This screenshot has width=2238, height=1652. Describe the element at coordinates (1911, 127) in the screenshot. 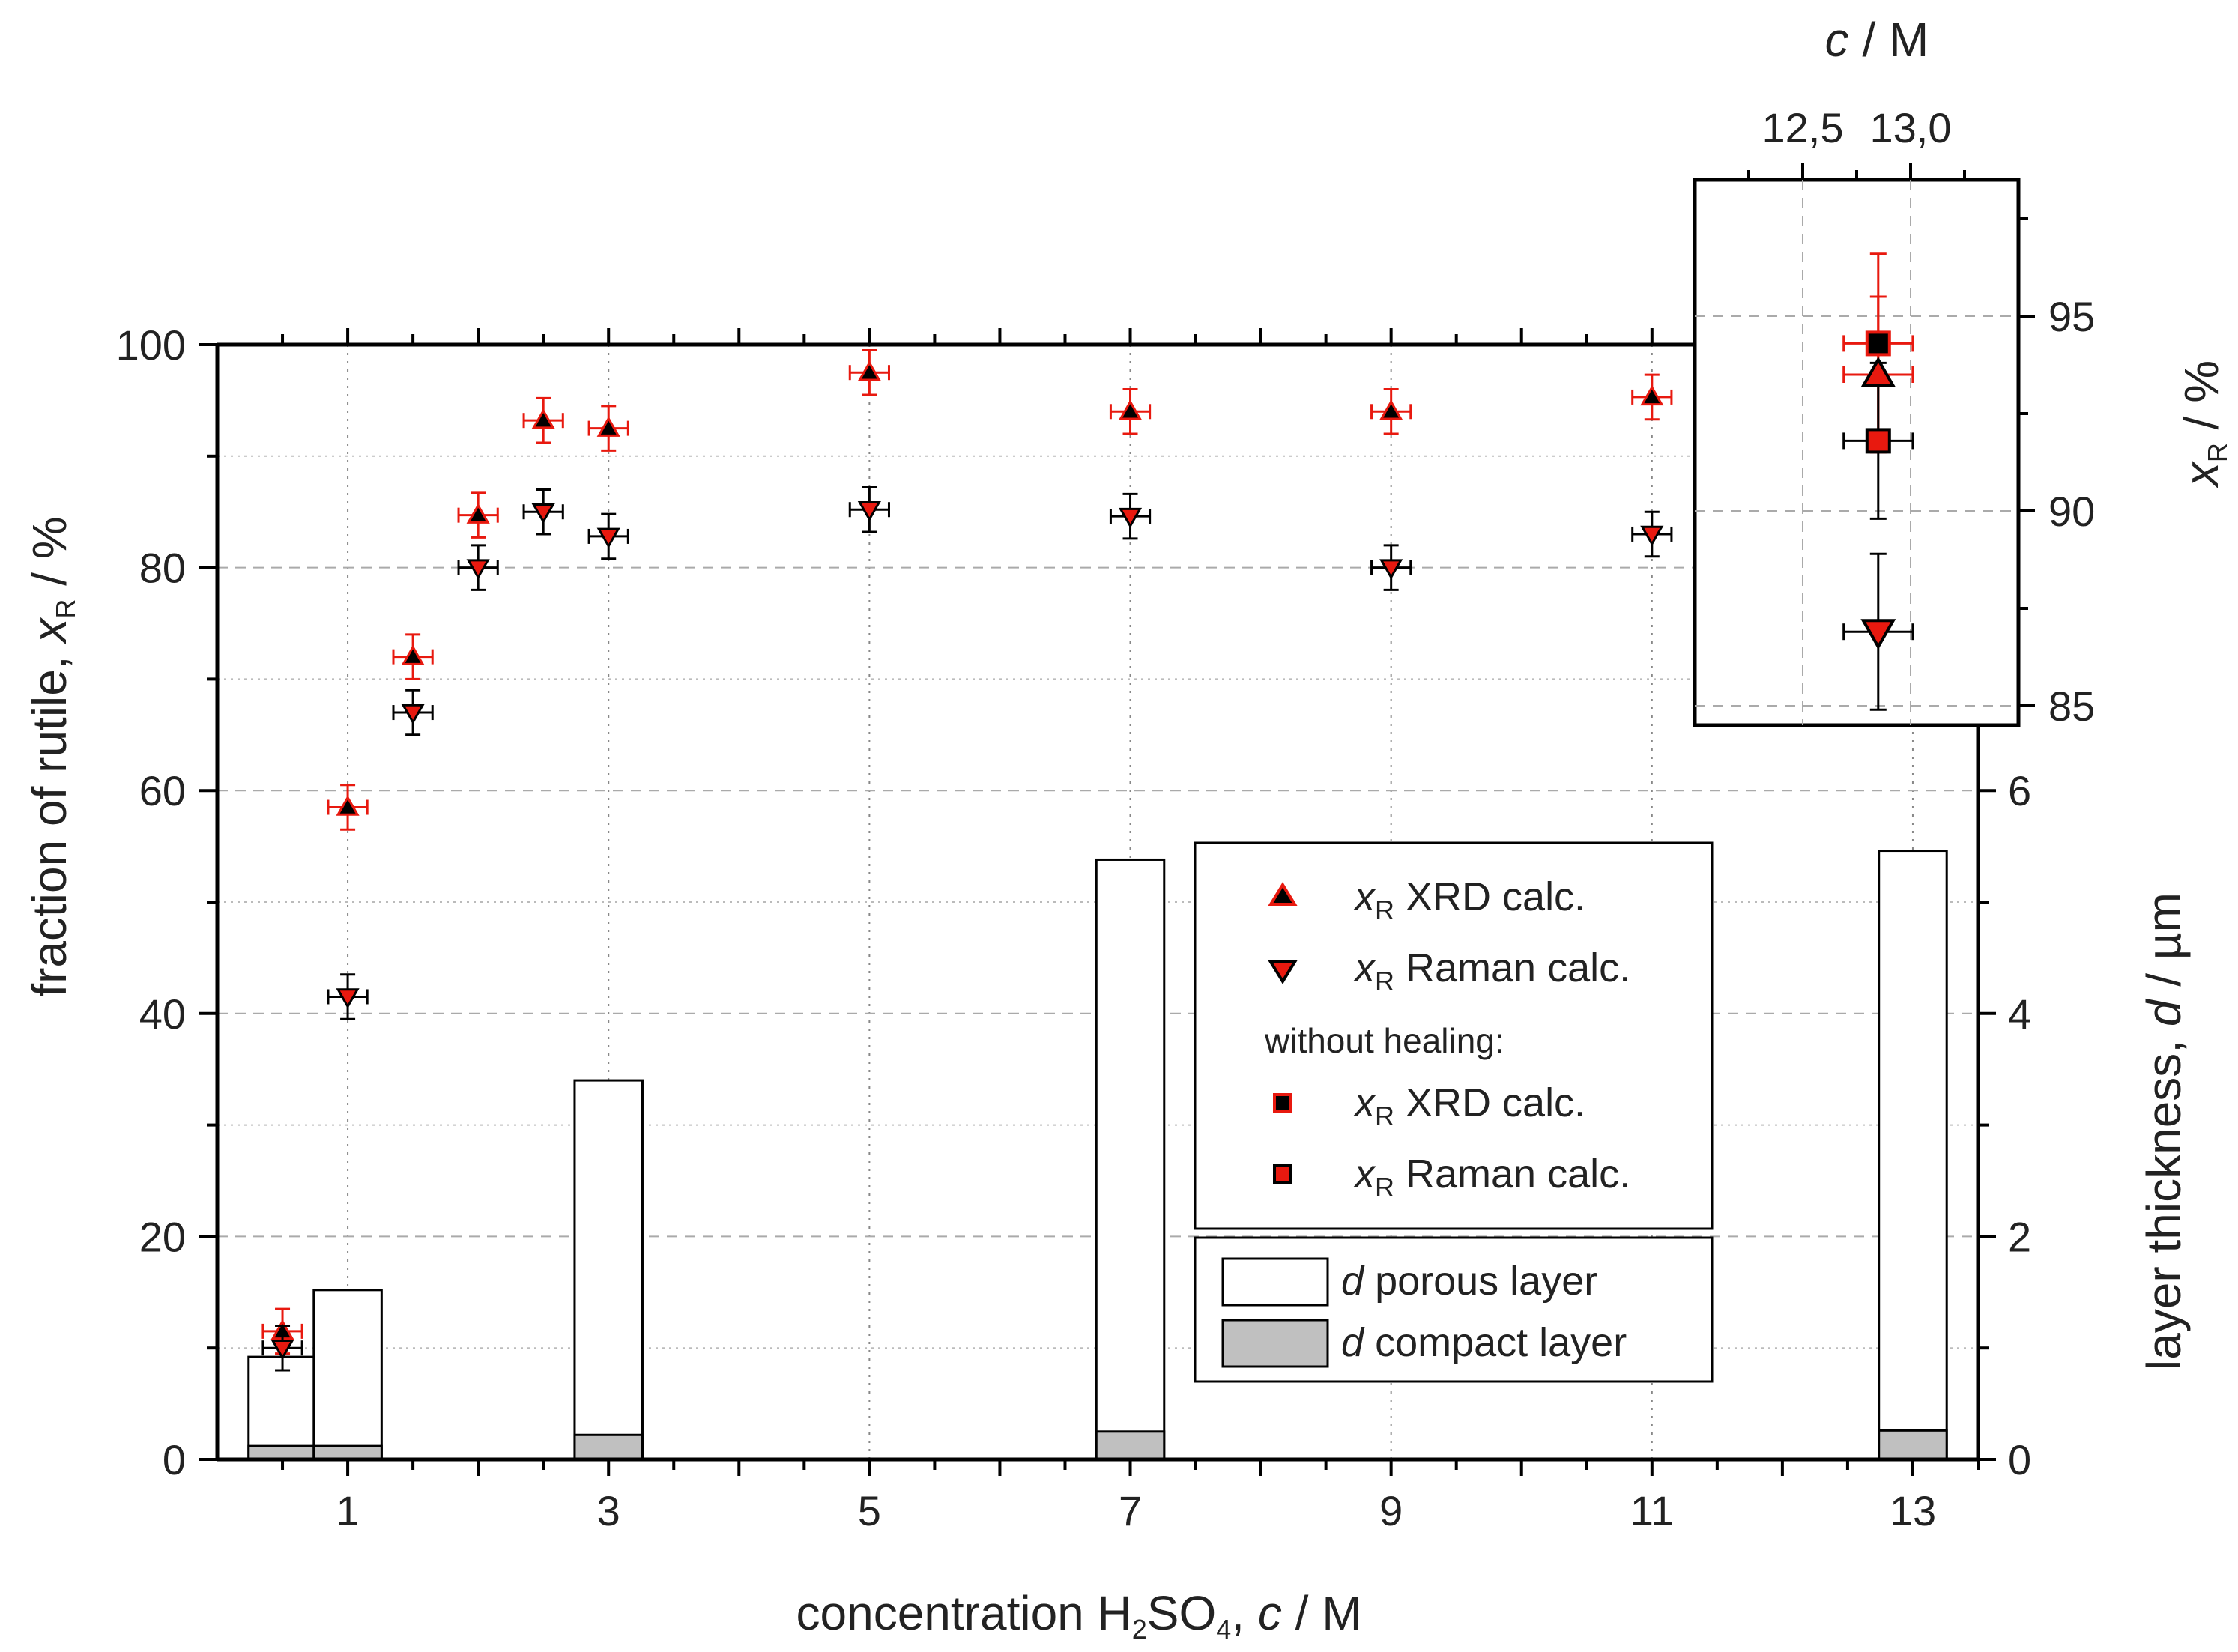

I see `inset-x-tick-label: 13,0` at that location.